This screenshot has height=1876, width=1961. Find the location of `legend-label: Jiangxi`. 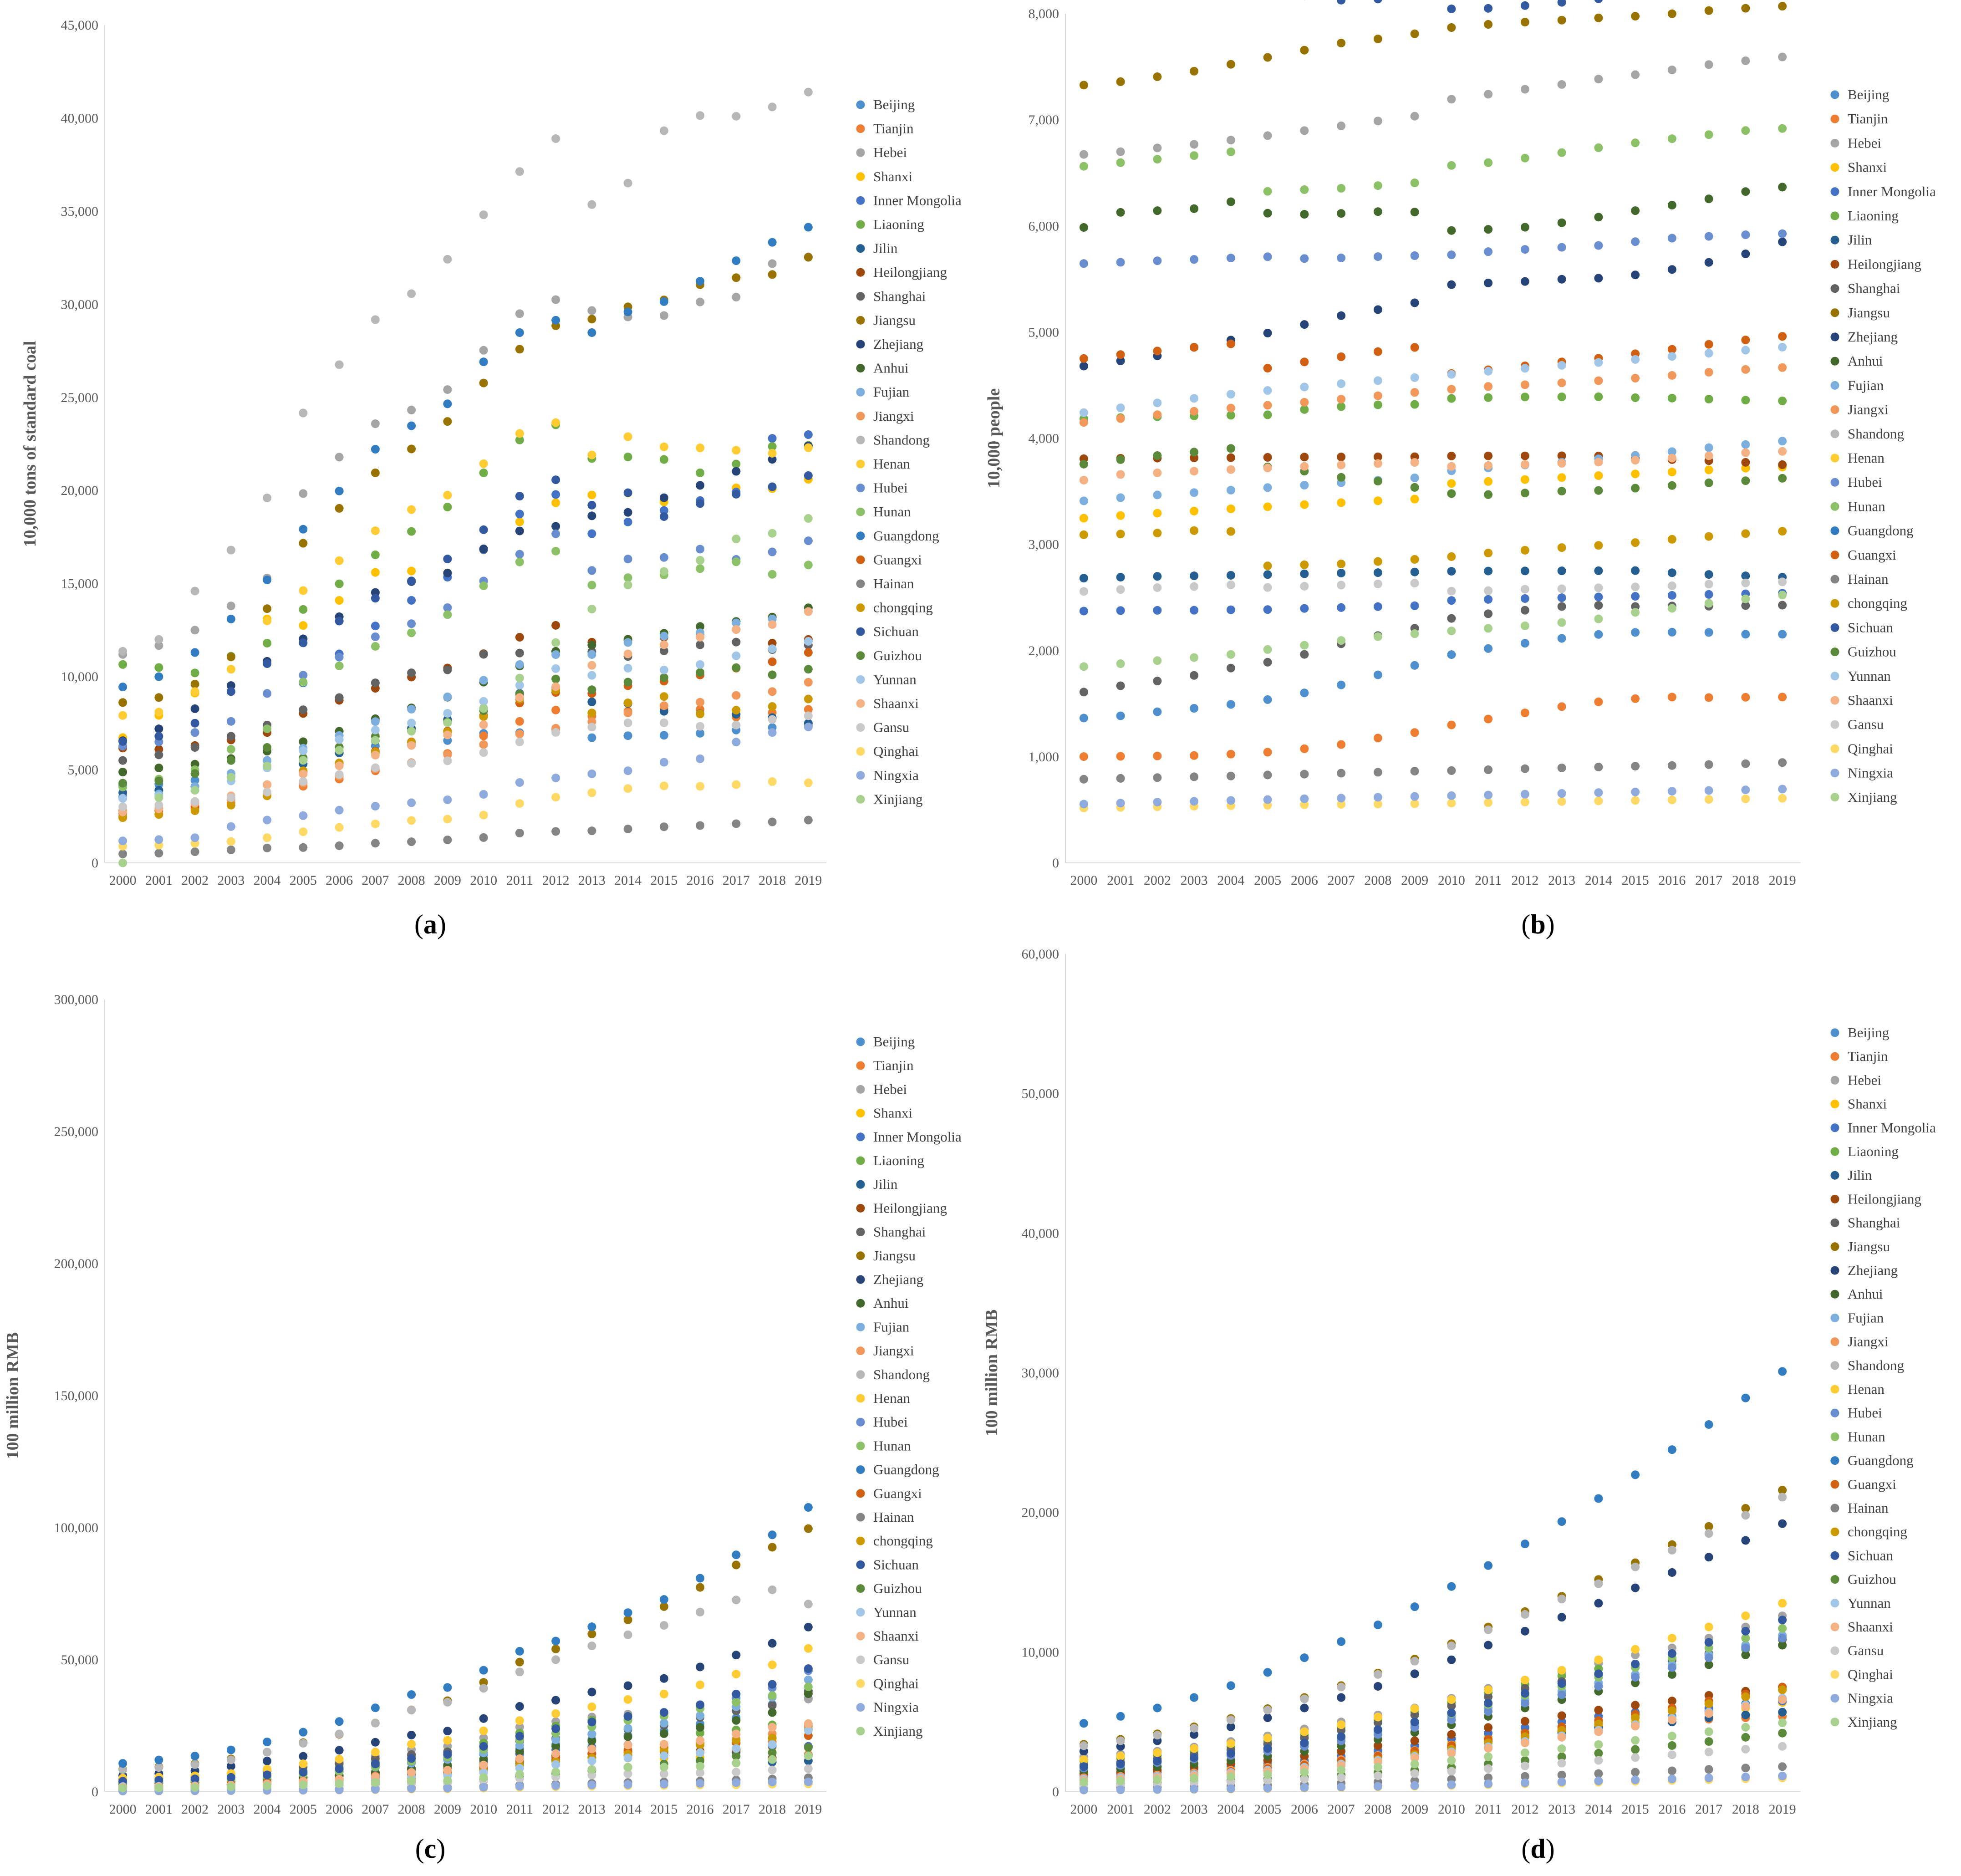

legend-label: Jiangxi is located at coordinates (893, 416).